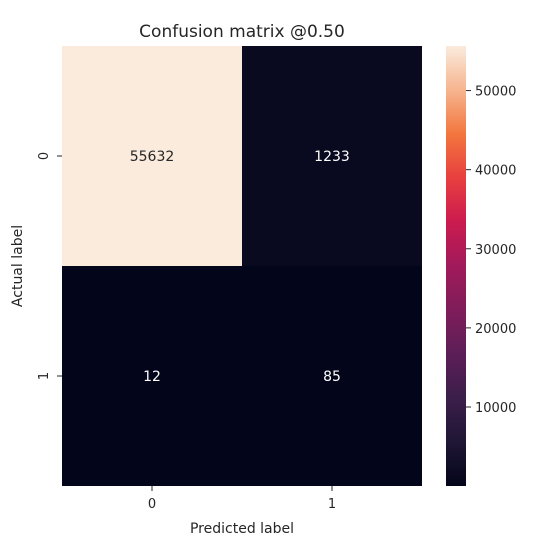 The height and width of the screenshot is (546, 560). What do you see at coordinates (495, 250) in the screenshot?
I see `colorbar-tick-label: 30000` at bounding box center [495, 250].